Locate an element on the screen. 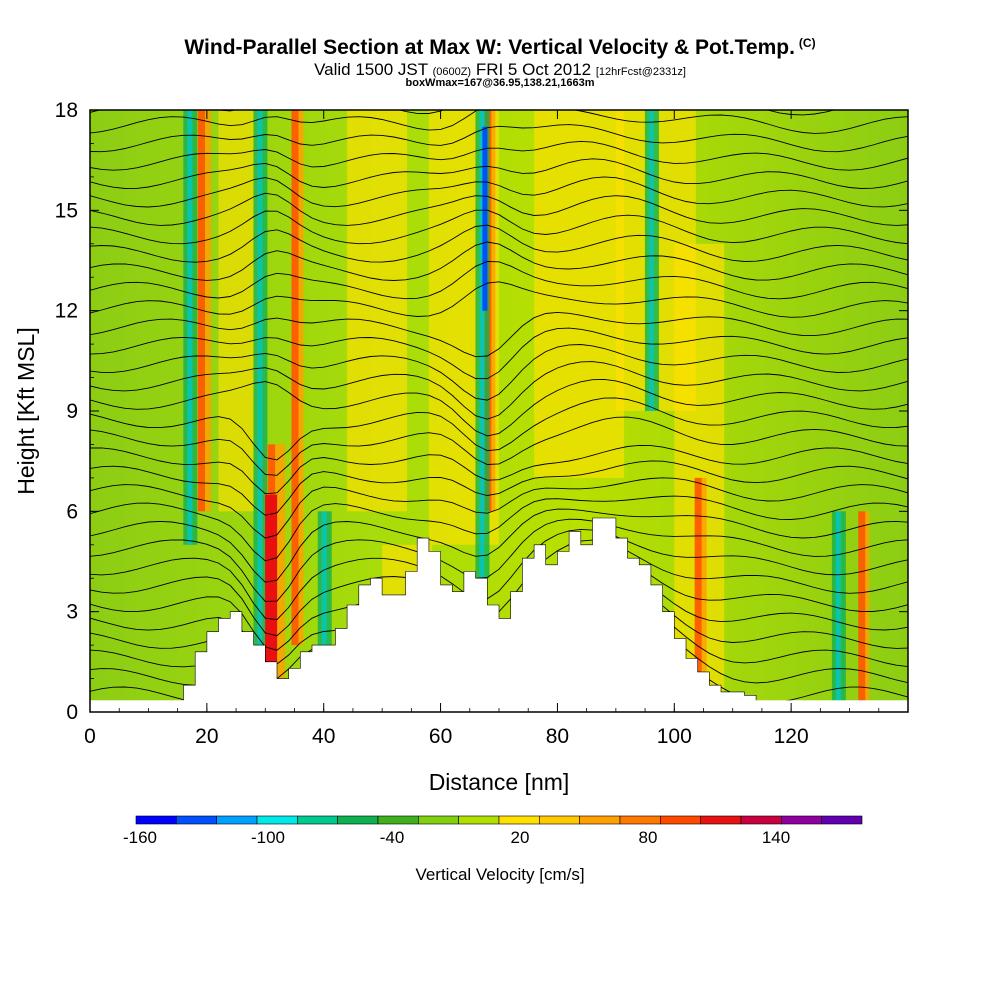  subtitle-z: (0600Z) is located at coordinates (452, 72).